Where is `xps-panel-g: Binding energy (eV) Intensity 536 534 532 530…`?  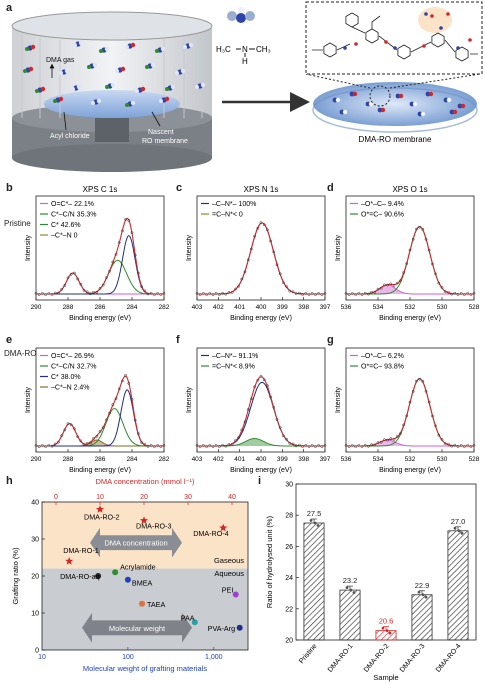
xps-panel-g: Binding energy (eV) Intensity 536 534 532 530… is located at coordinates (407, 410).